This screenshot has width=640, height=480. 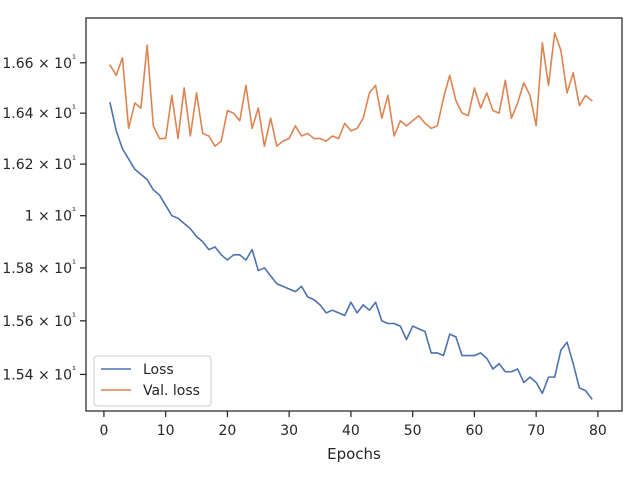 What do you see at coordinates (39, 113) in the screenshot?
I see `y-tick-label: 1.64 × 10¹` at bounding box center [39, 113].